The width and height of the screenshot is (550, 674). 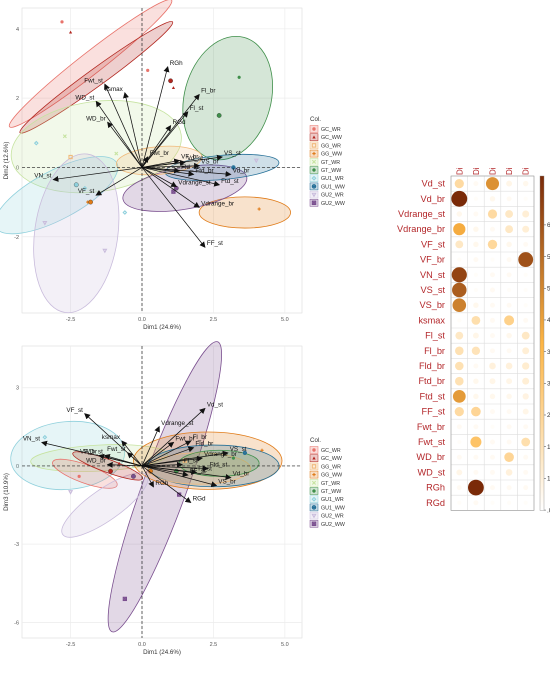 I want to click on heatmap-row-label: WD_br, so click(x=430, y=457).